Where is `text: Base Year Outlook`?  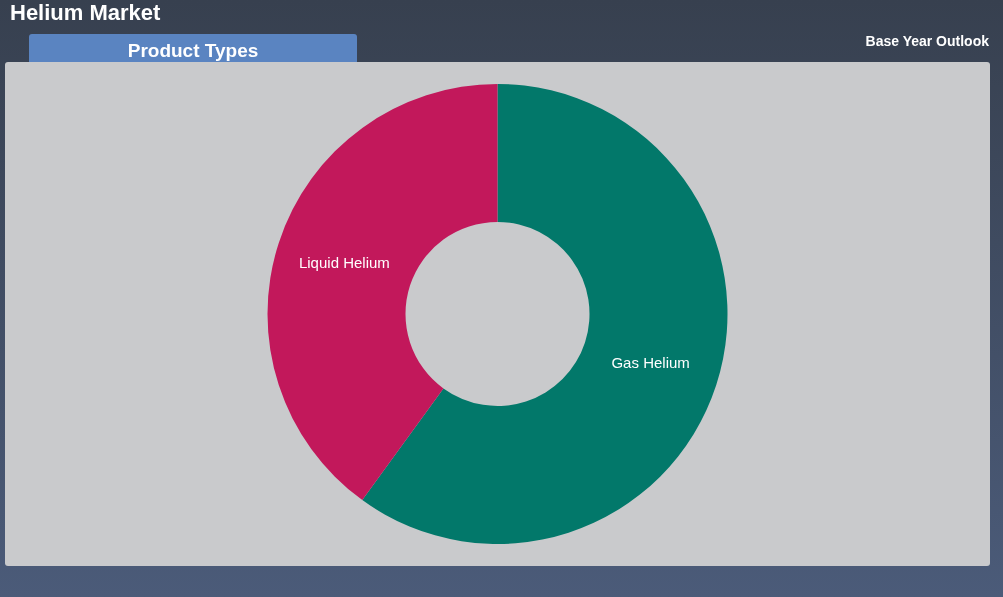
text: Base Year Outlook is located at coordinates (927, 41).